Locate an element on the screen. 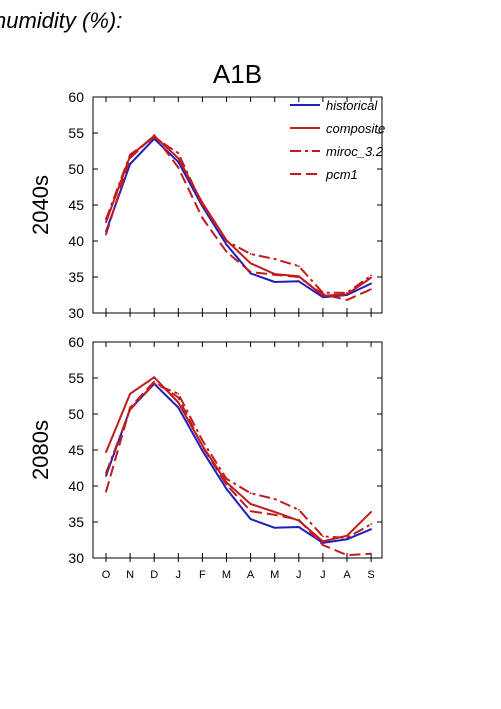 The width and height of the screenshot is (501, 709). x-tick-label: D is located at coordinates (154, 575).